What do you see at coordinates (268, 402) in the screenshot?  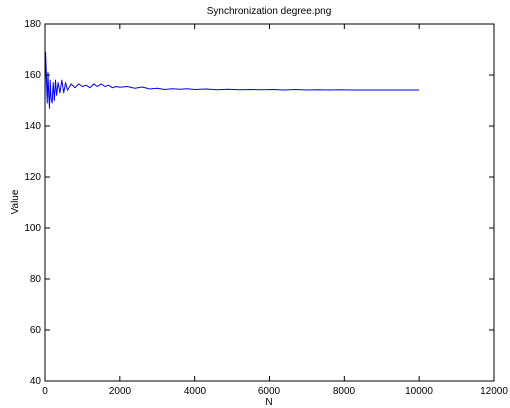 I see `x-axis-label: N` at bounding box center [268, 402].